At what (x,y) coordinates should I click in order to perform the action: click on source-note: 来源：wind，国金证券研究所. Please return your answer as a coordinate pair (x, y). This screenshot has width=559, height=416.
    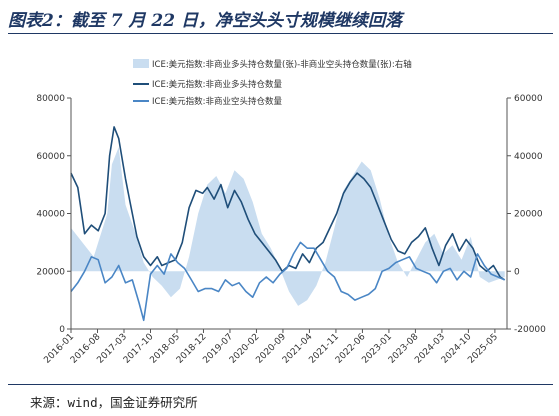
    Looking at the image, I should click on (114, 402).